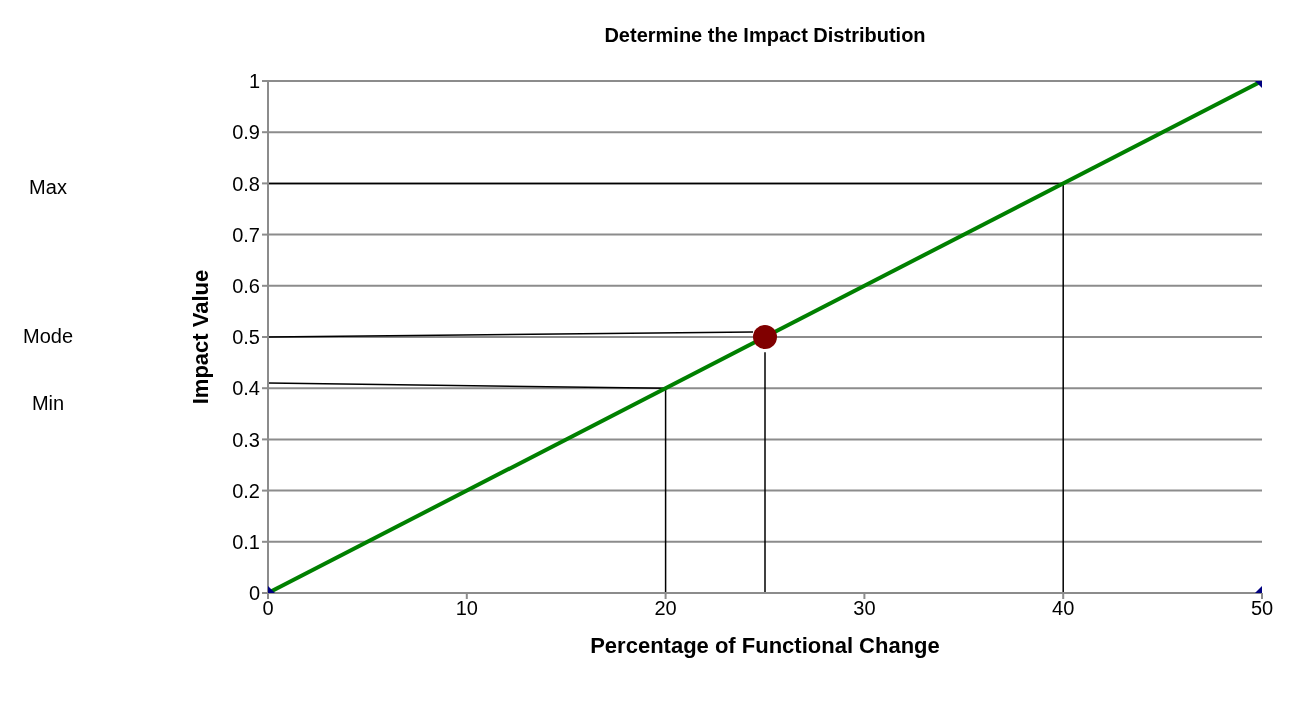  What do you see at coordinates (246, 234) in the screenshot?
I see `y-tick-label: 0.7` at bounding box center [246, 234].